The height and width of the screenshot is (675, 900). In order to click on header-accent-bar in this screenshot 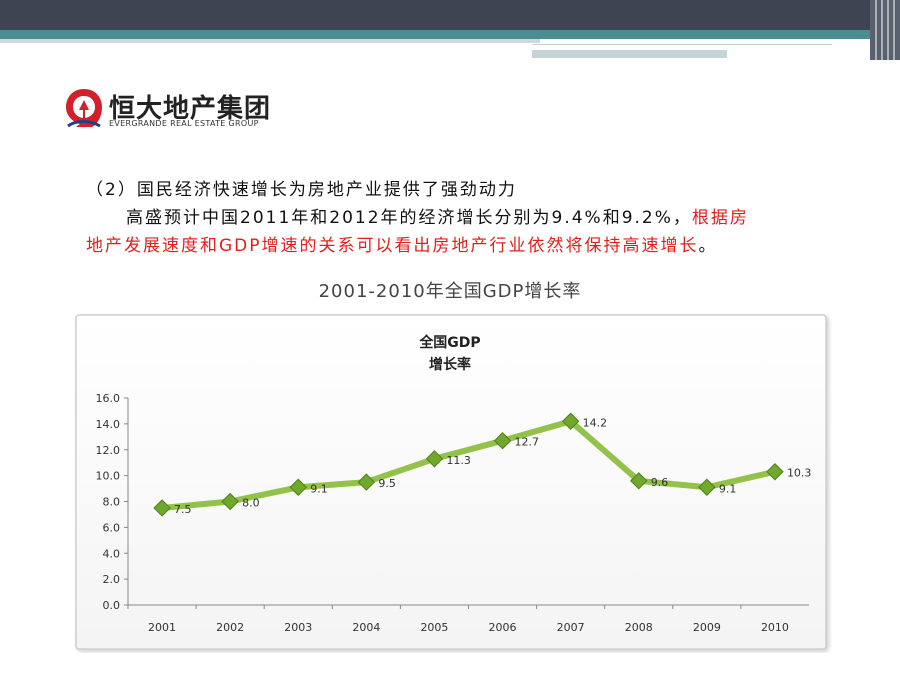, I will do `click(450, 34)`.